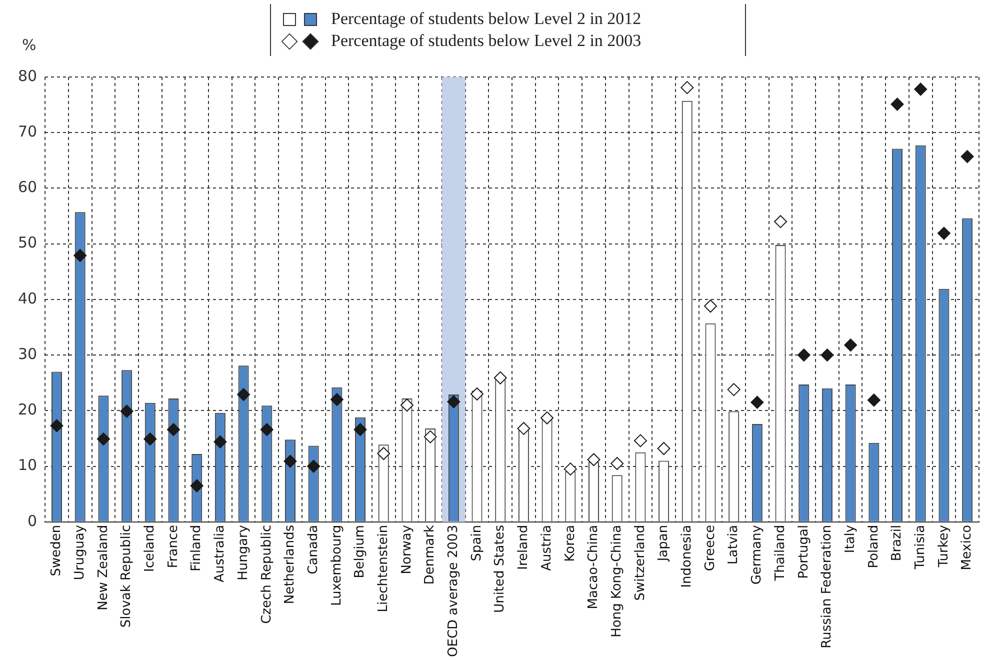  I want to click on x-tick-label: Japan, so click(664, 543).